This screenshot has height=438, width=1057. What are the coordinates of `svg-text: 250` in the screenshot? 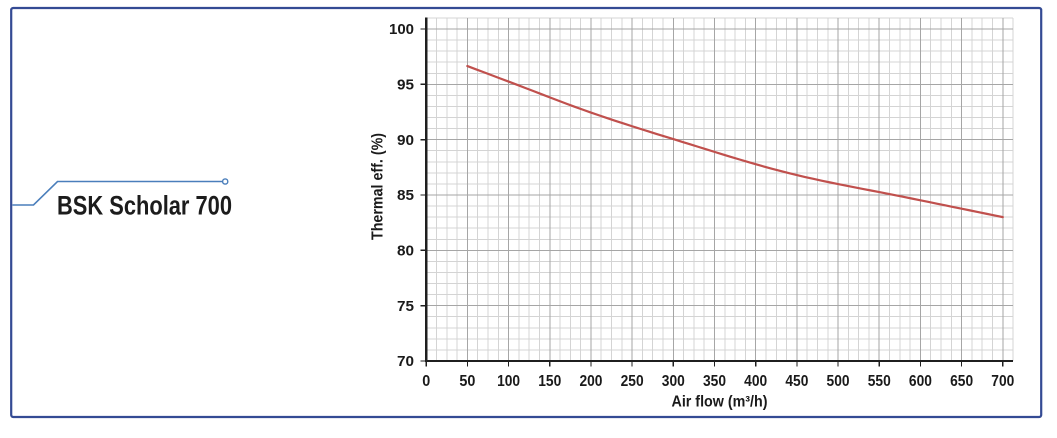 It's located at (632, 381).